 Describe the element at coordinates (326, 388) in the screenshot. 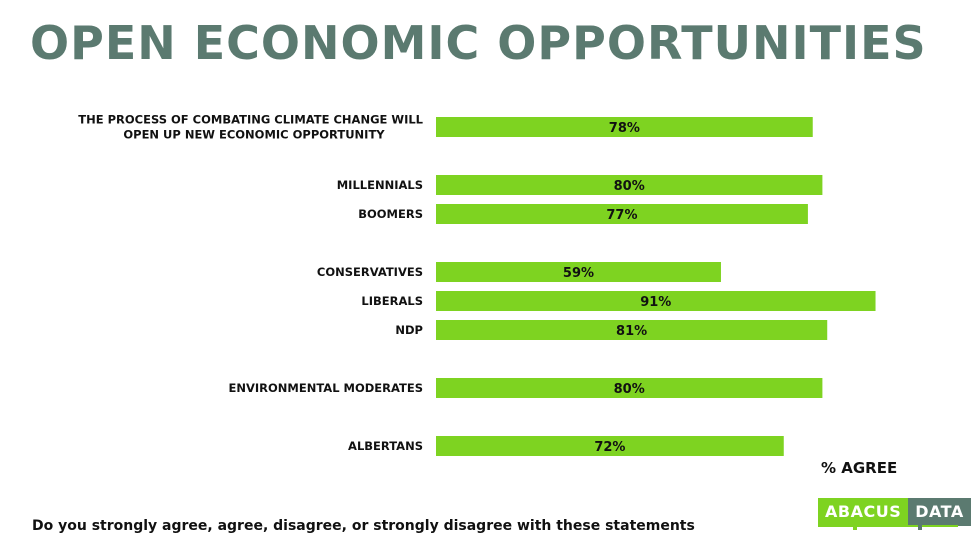

I see `category-label-6: ENVIRONMENTAL MODERATES` at that location.